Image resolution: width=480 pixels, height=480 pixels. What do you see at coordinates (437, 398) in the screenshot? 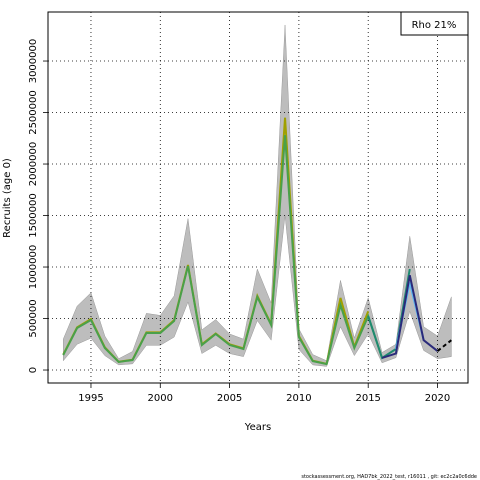
I see `x-tick-label: 2020` at bounding box center [437, 398].